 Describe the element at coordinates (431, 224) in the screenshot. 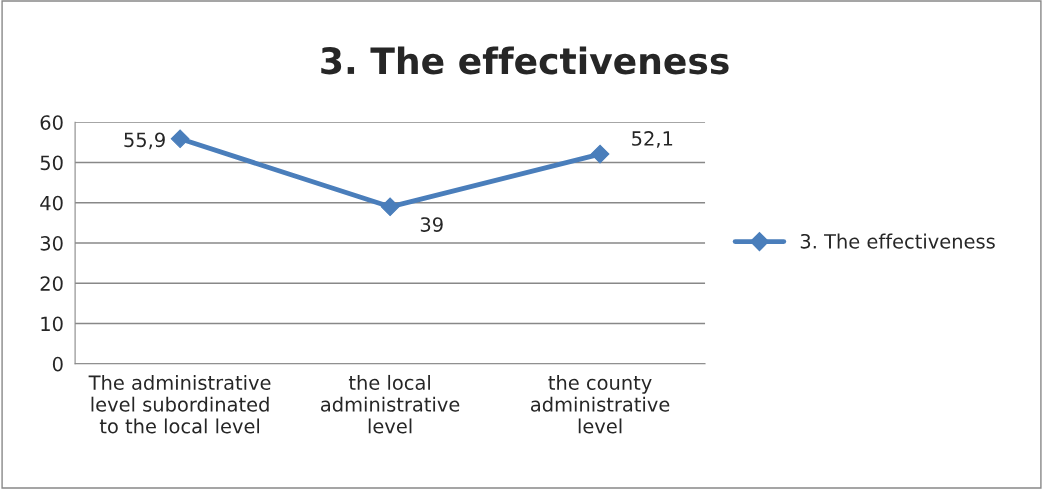

I see `data-label: 39` at that location.